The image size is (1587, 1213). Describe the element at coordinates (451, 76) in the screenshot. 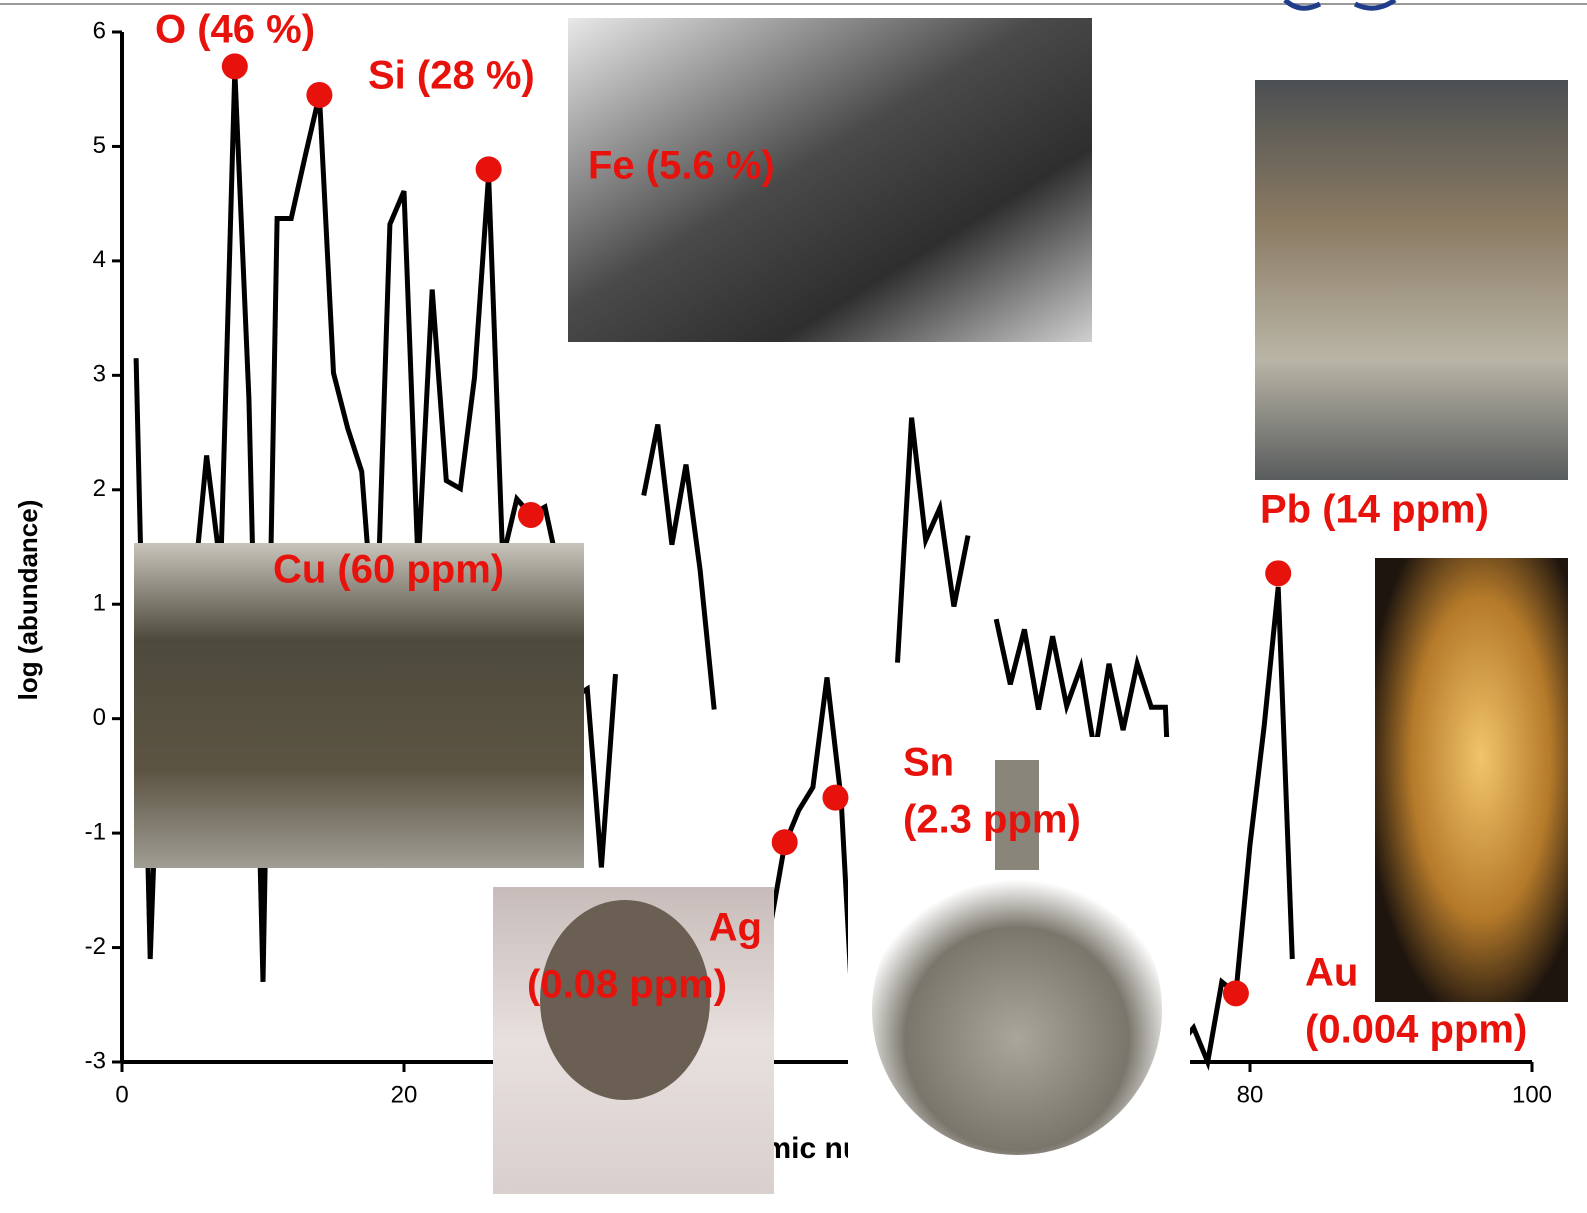

I see `annotation: Si (28 %)` at that location.